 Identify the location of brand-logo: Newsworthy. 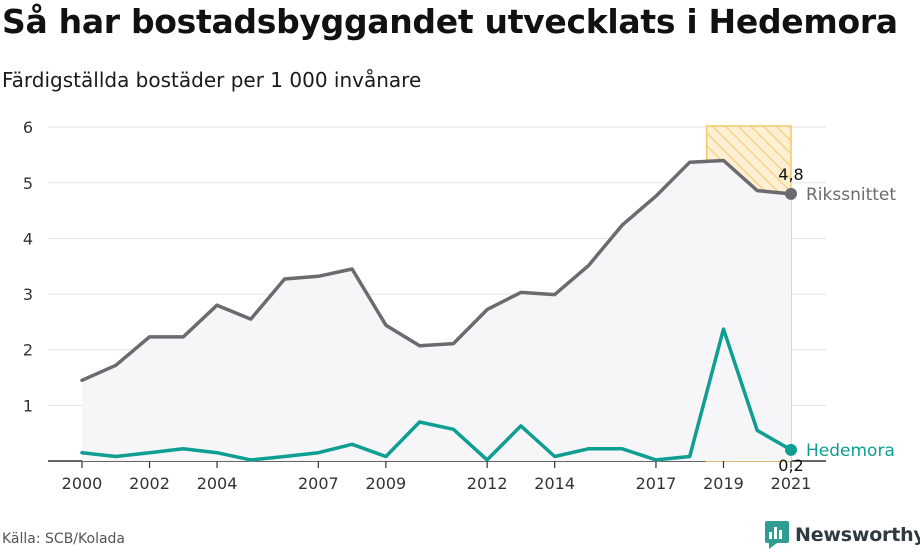
(842, 535).